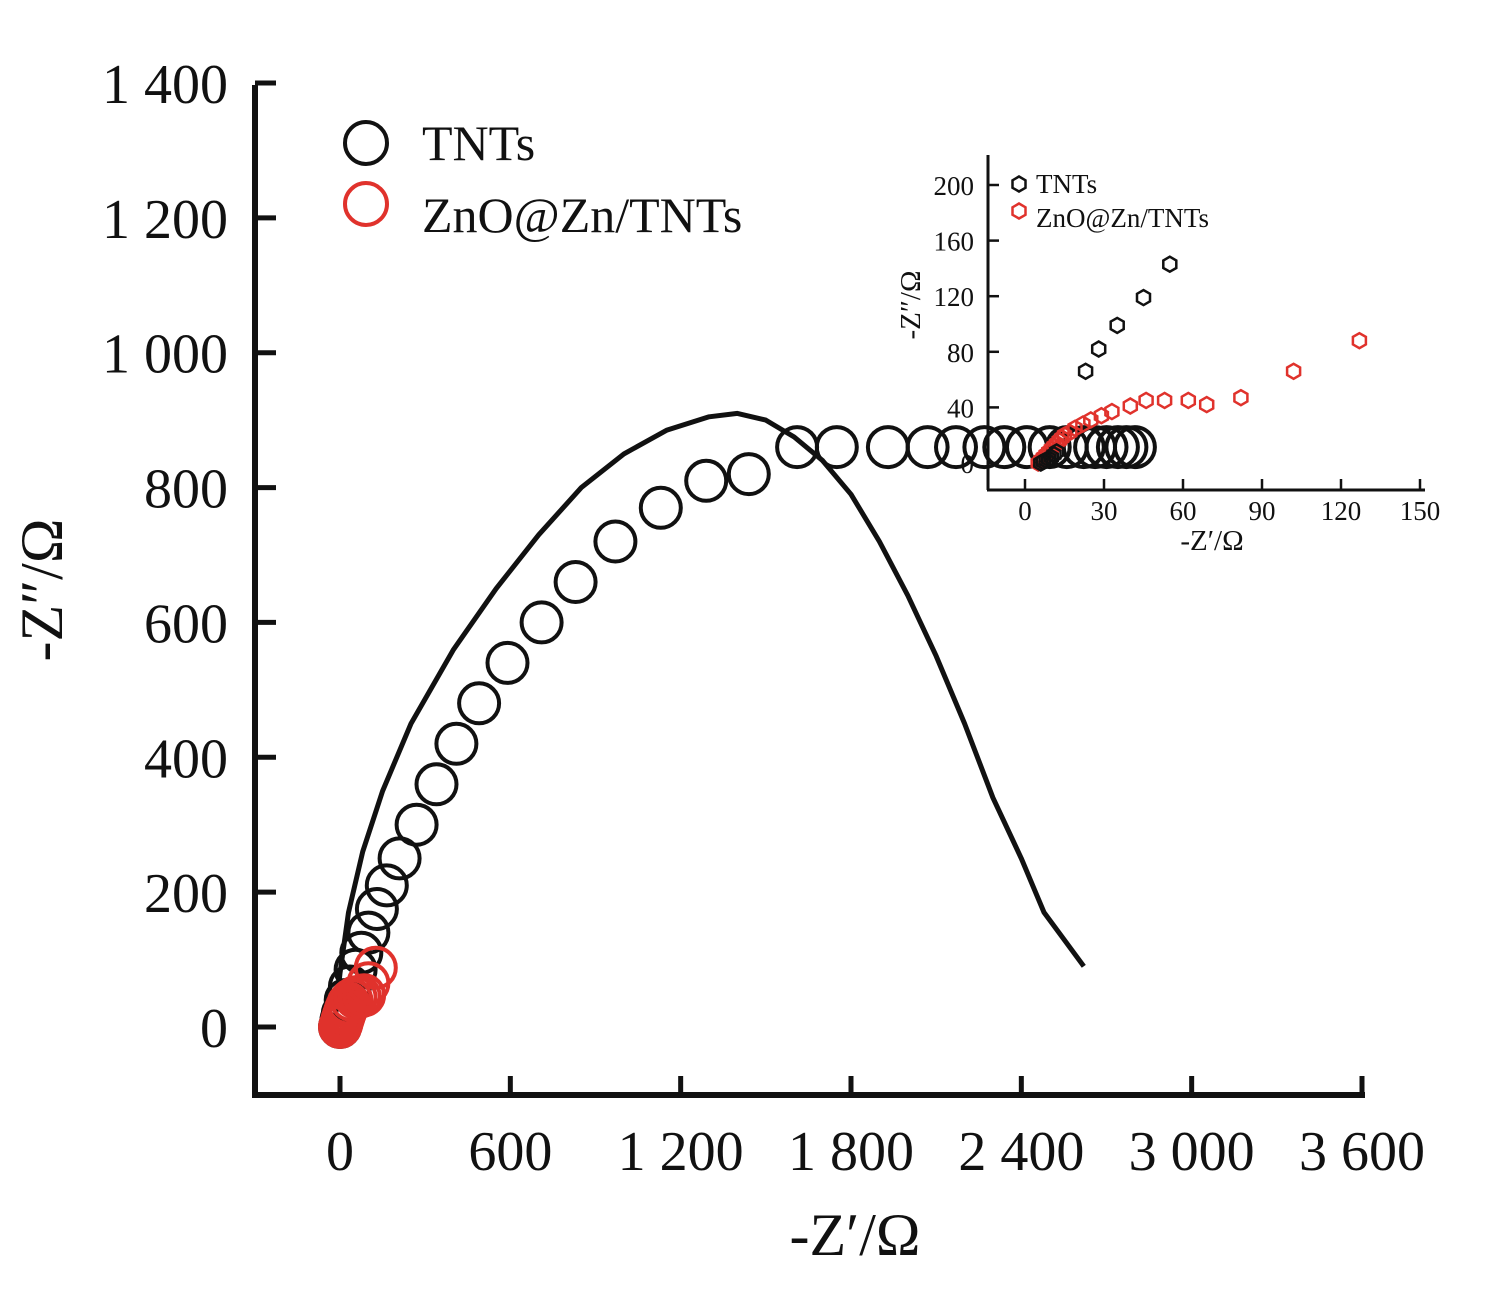 This screenshot has width=1512, height=1299. I want to click on inset-legend-label-tnts: TNTs, so click(1066, 184).